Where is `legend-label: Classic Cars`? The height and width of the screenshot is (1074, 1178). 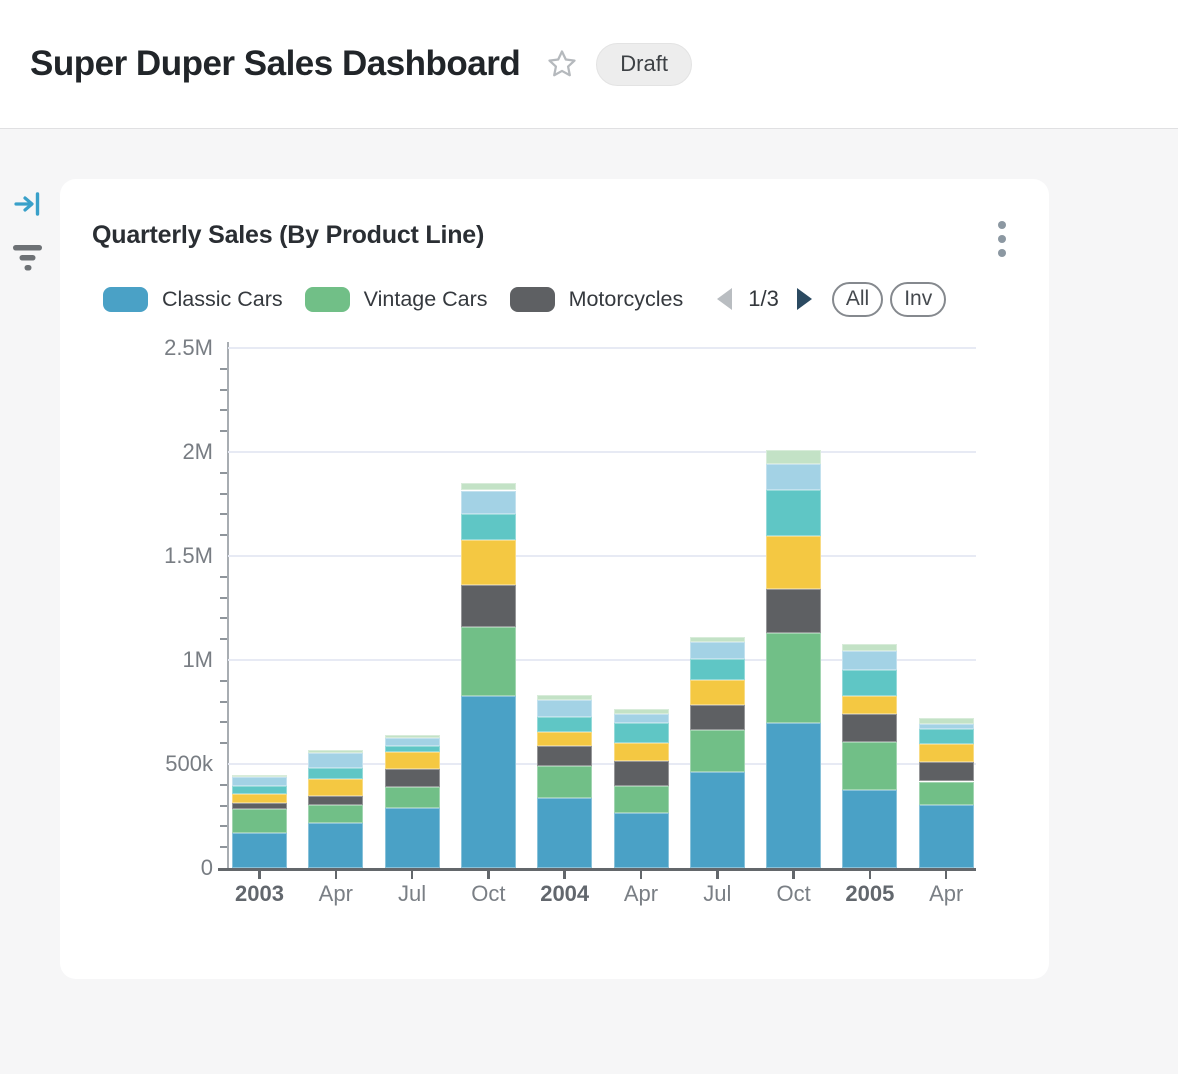 legend-label: Classic Cars is located at coordinates (222, 298).